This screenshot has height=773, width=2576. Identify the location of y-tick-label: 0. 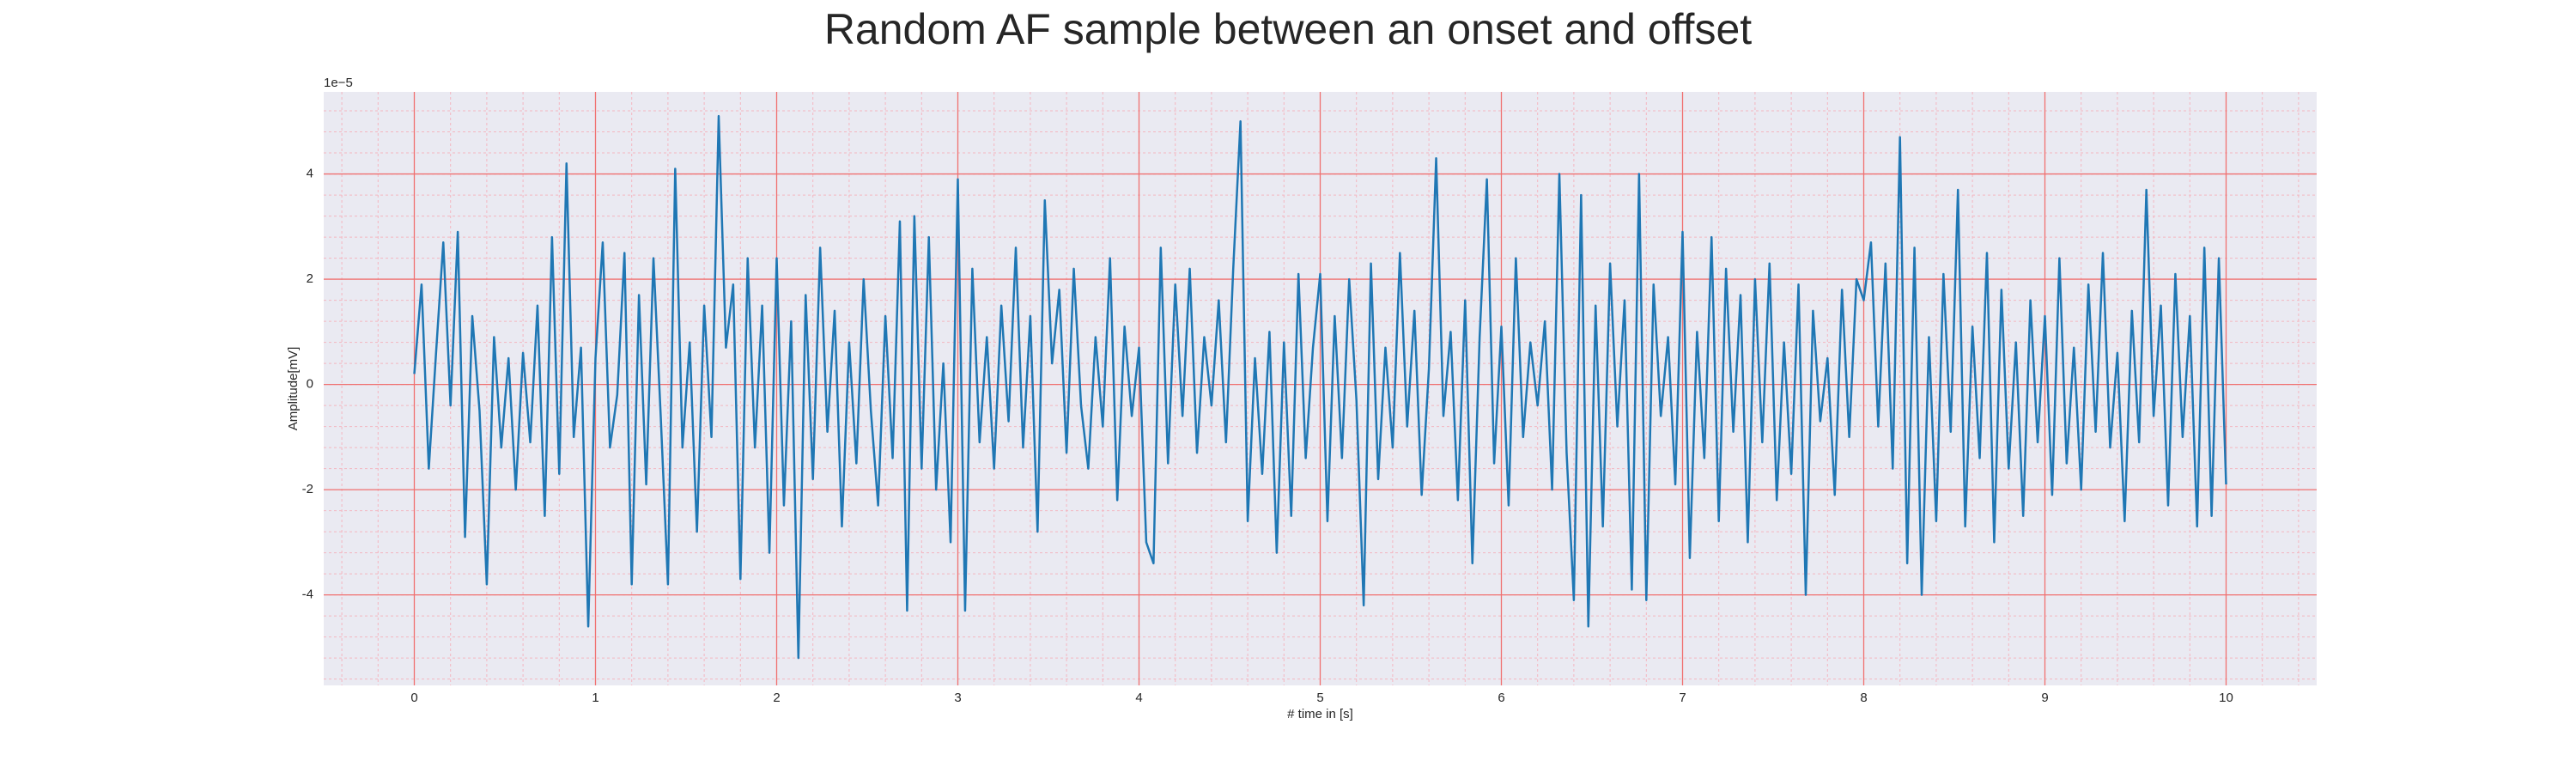
(310, 384).